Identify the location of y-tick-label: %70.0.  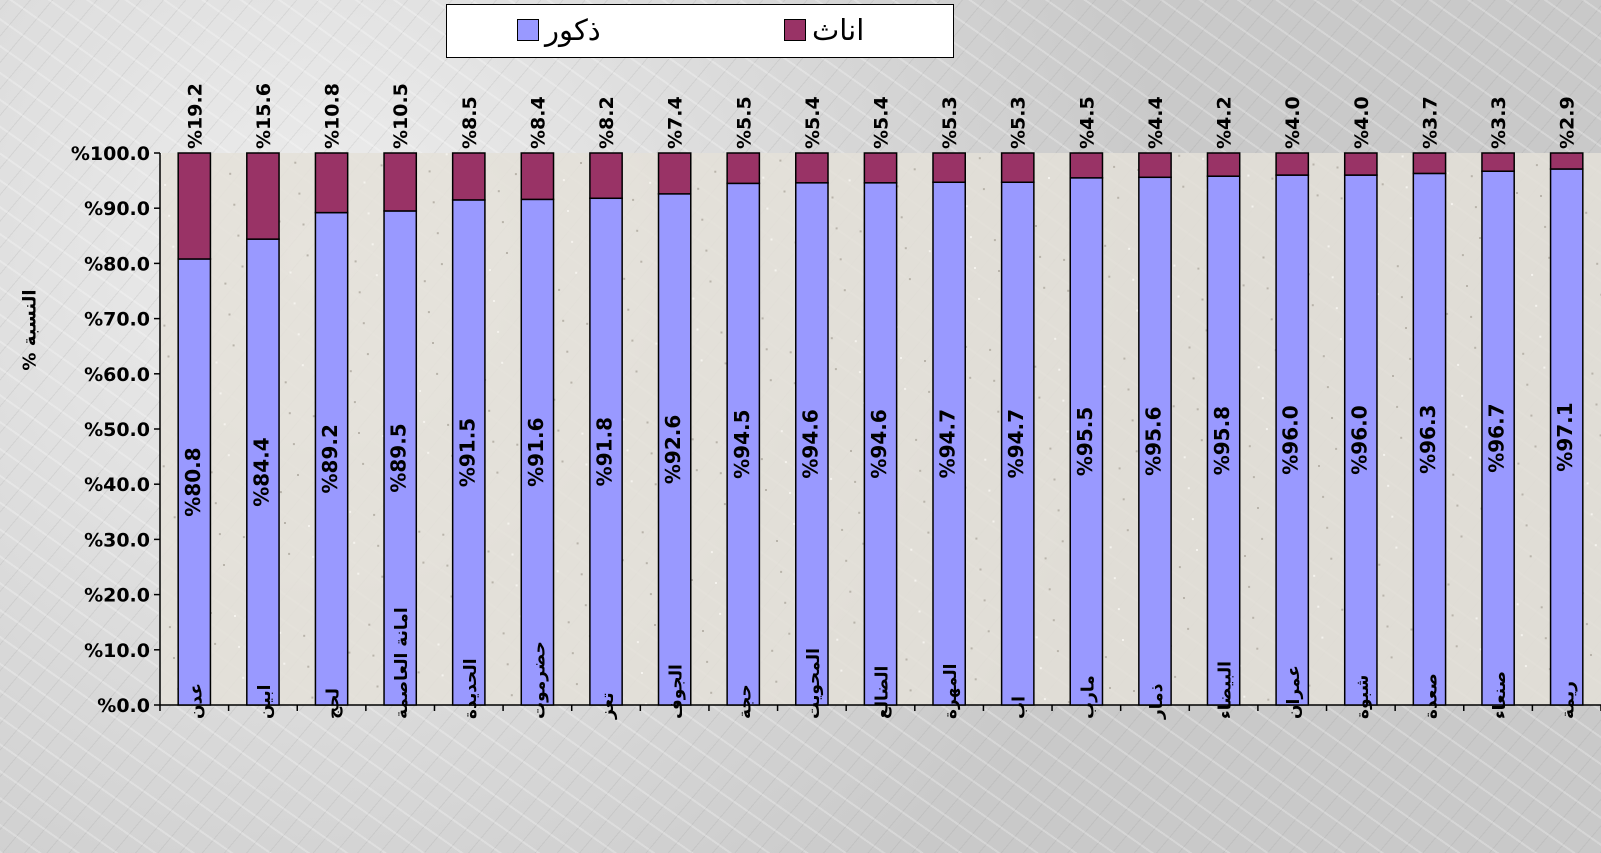
(117, 320).